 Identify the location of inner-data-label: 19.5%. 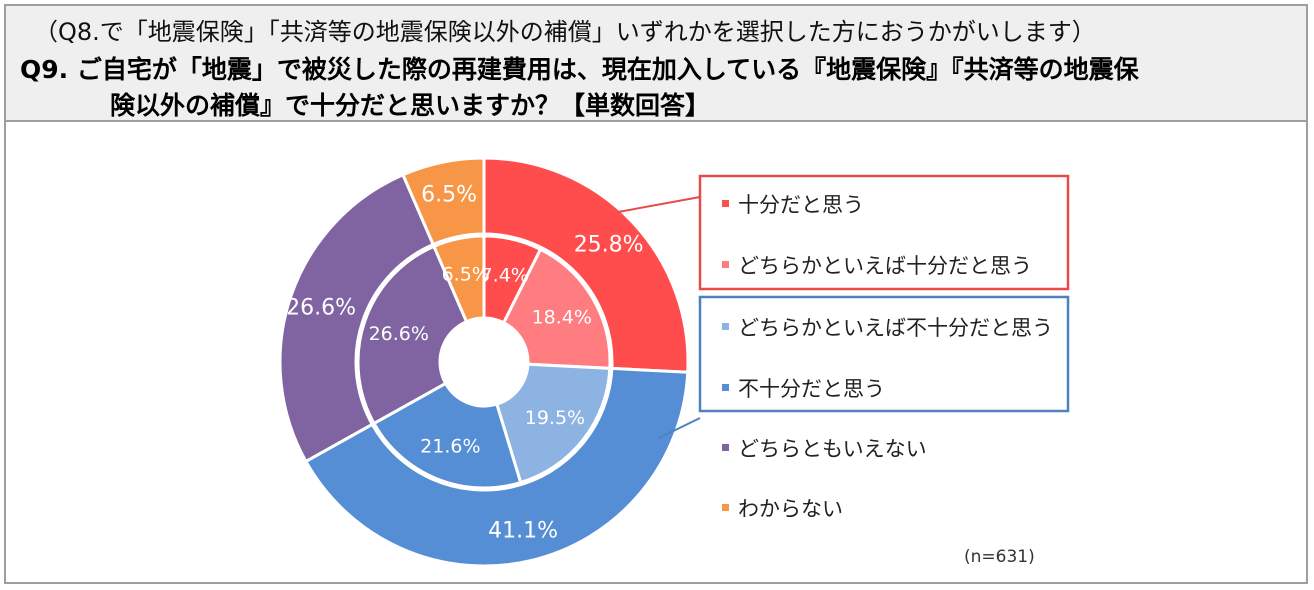
(555, 418).